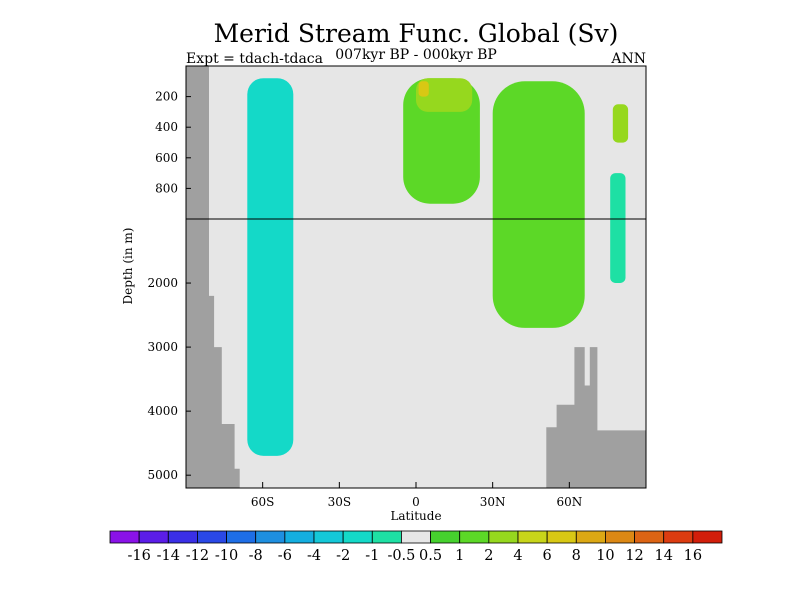  Describe the element at coordinates (162, 283) in the screenshot. I see `y-tick-label: 2000` at that location.